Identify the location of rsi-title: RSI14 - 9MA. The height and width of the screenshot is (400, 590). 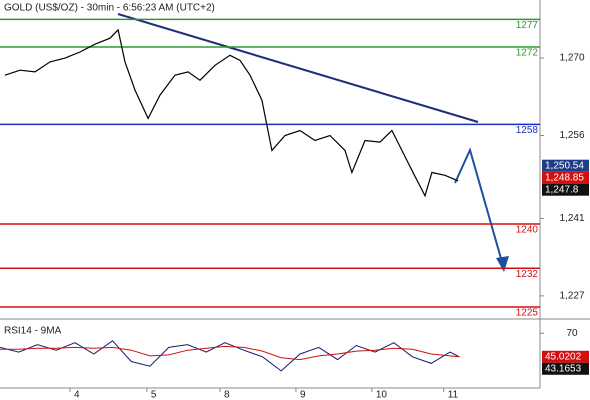
(33, 331).